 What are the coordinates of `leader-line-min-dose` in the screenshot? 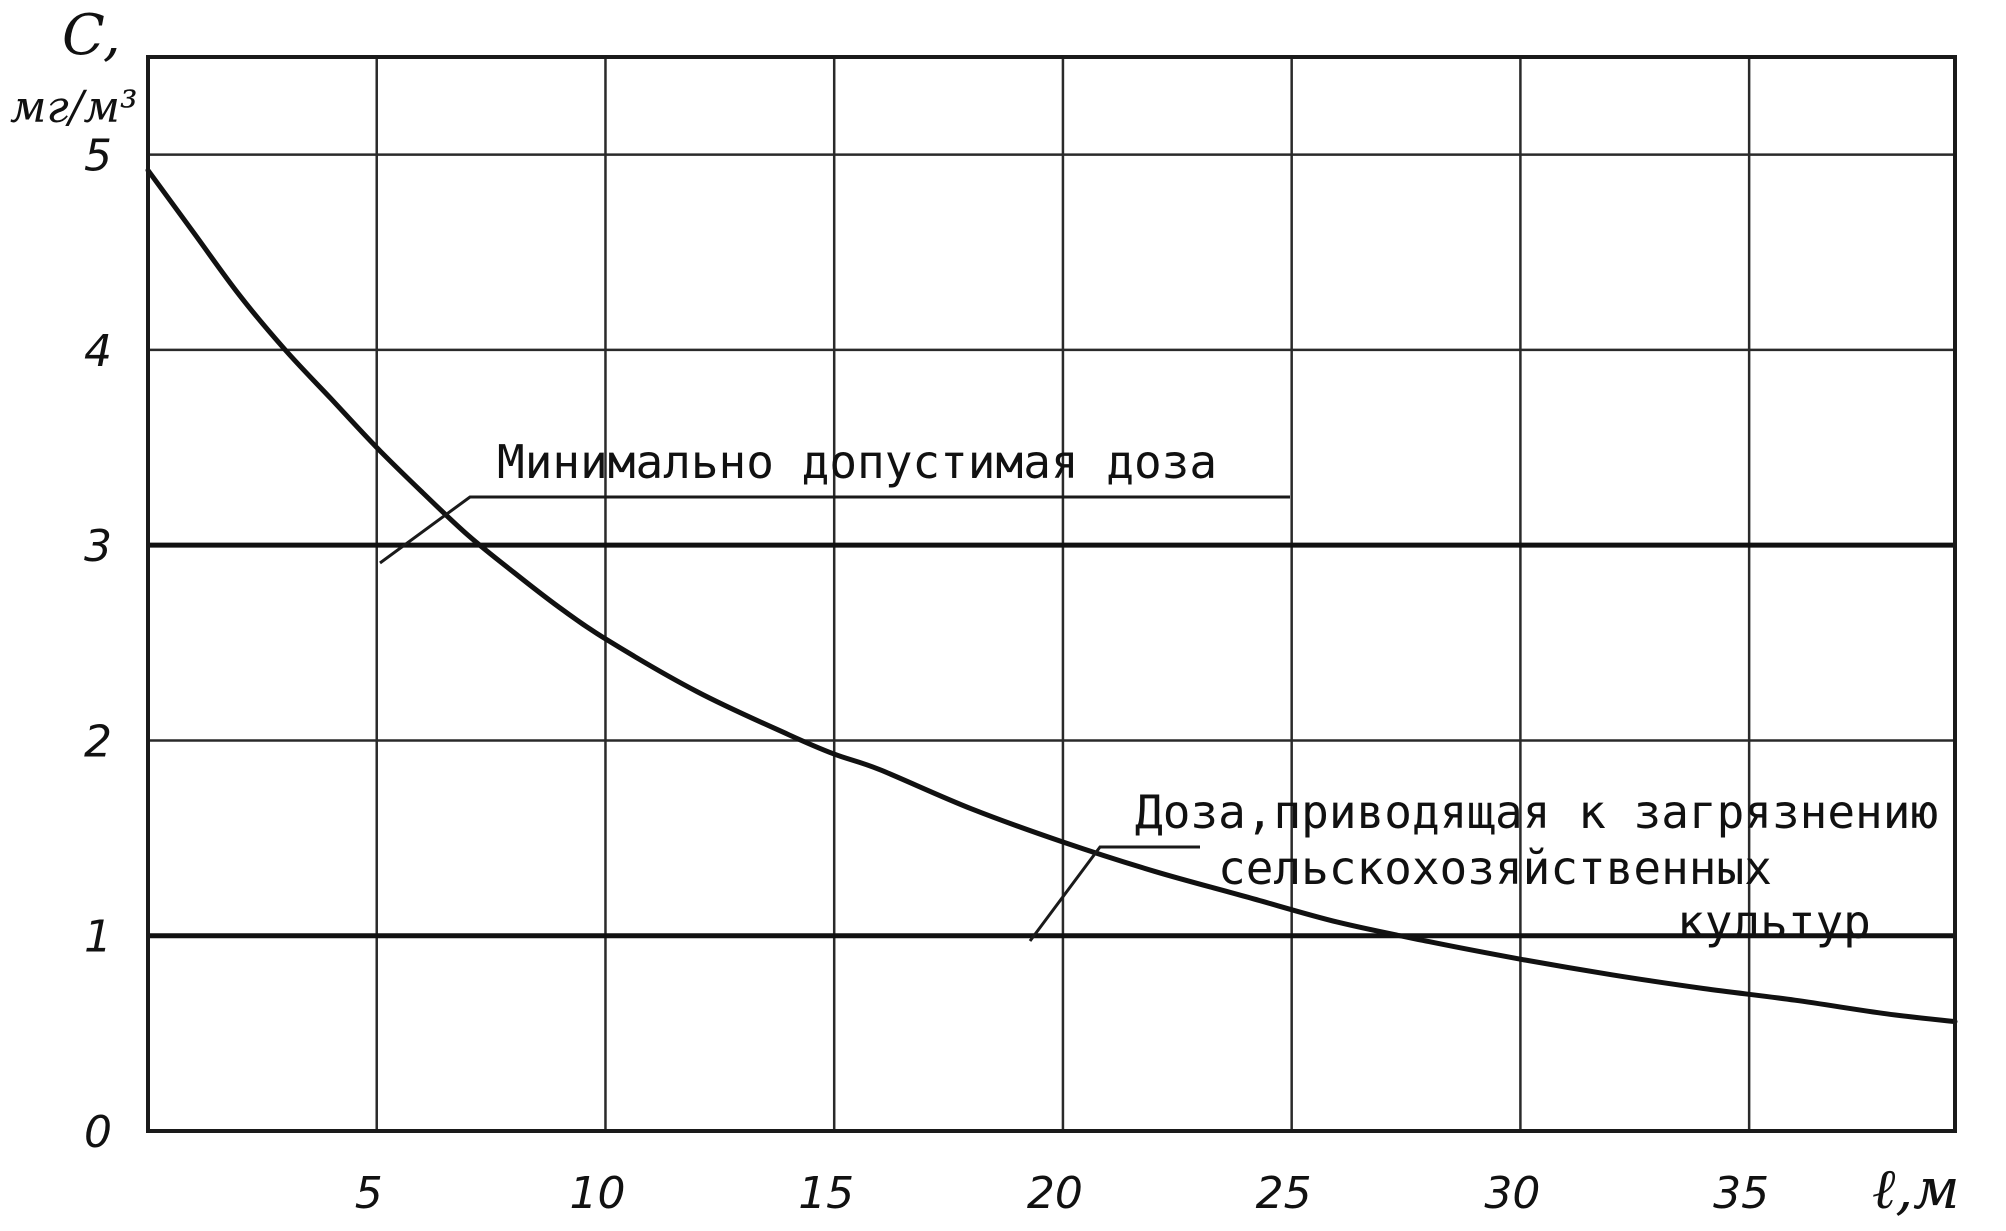 It's located at (834, 530).